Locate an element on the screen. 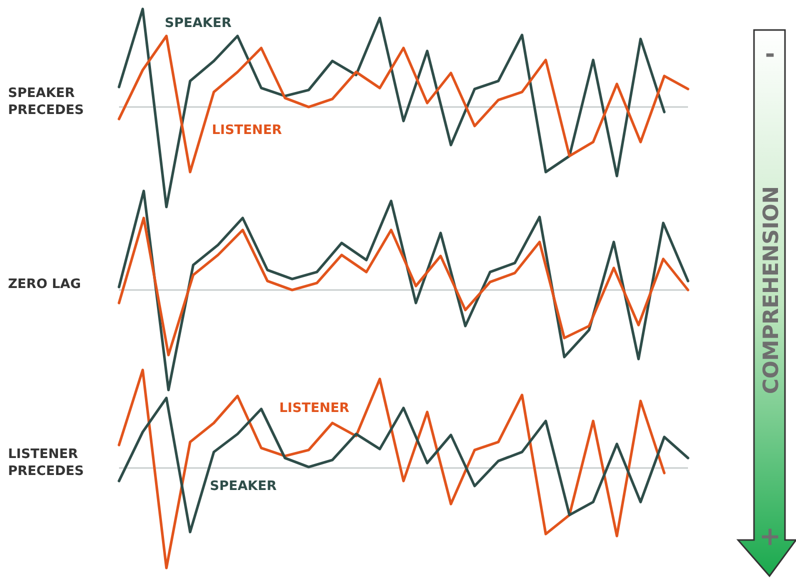 The width and height of the screenshot is (796, 578). text: COMPREHENSION is located at coordinates (771, 290).